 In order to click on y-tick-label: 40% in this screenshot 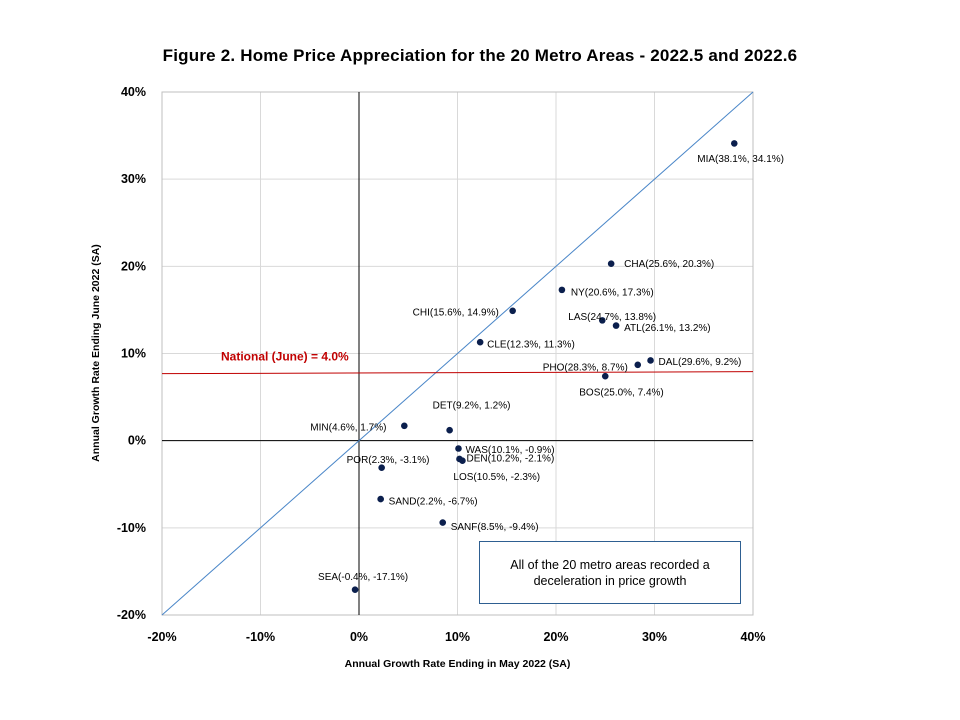, I will do `click(133, 92)`.